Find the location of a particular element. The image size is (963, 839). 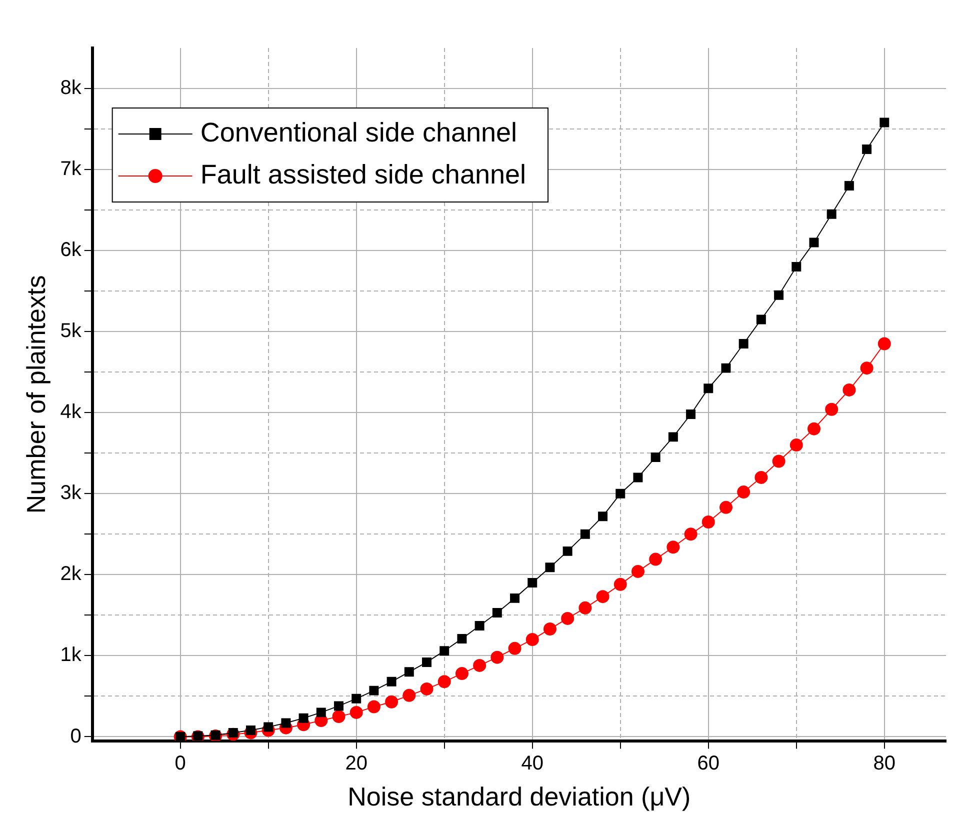

y-tick-label: 4k is located at coordinates (71, 412).